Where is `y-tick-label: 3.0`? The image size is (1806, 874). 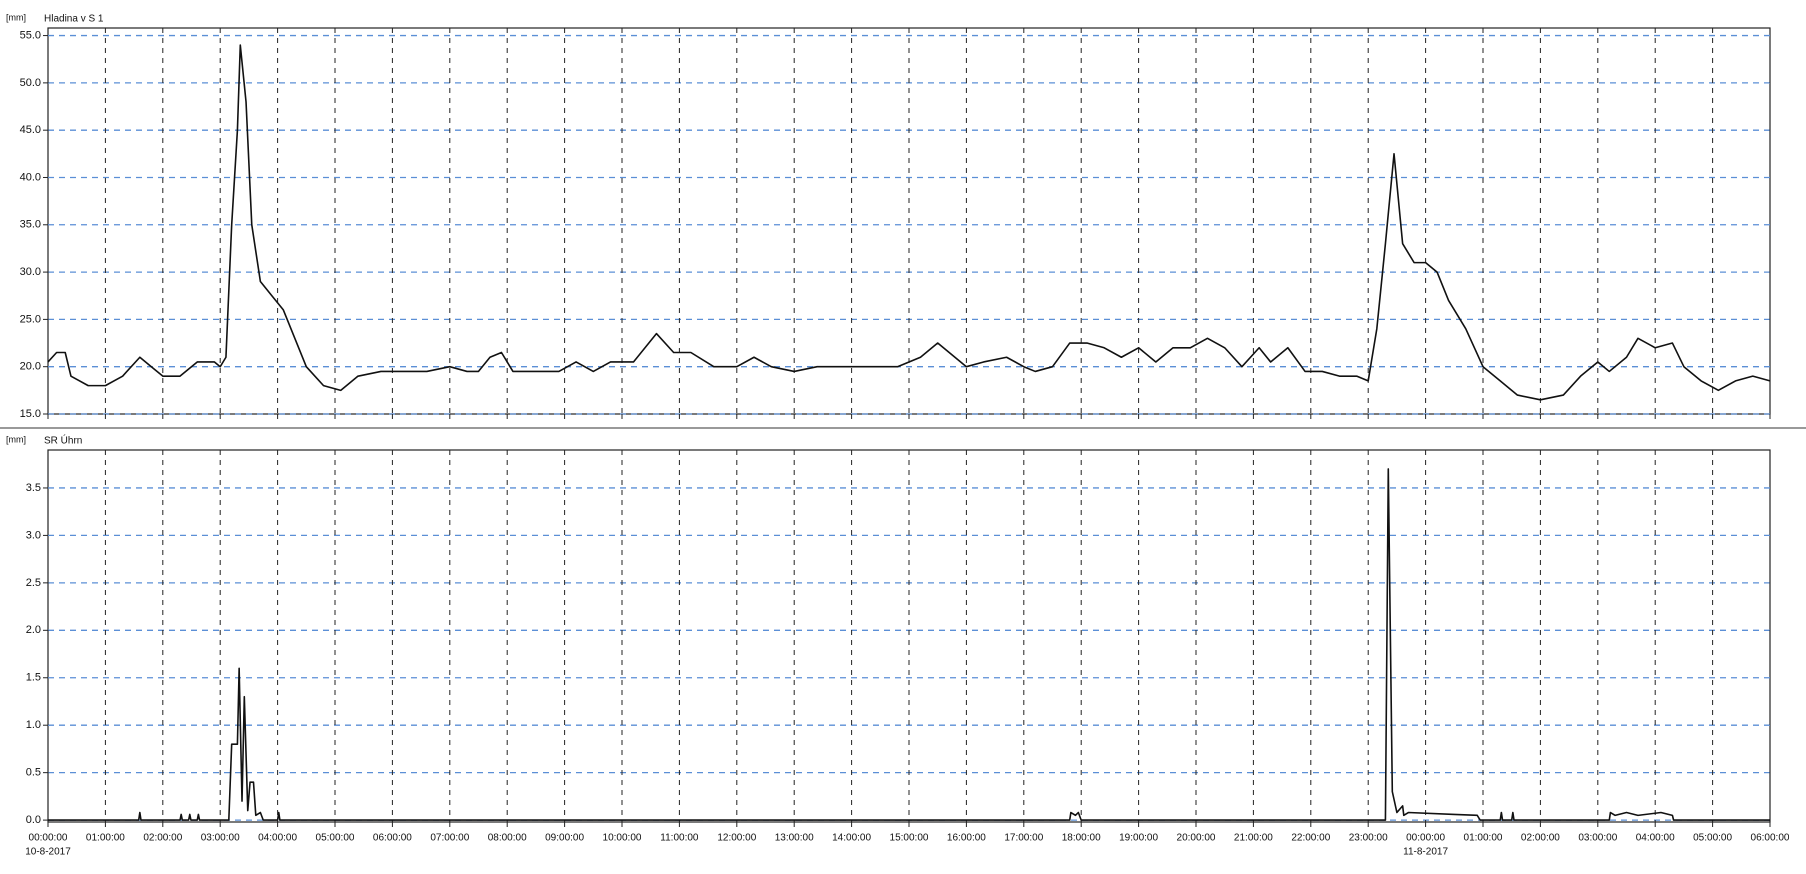
y-tick-label: 3.0 is located at coordinates (33, 535).